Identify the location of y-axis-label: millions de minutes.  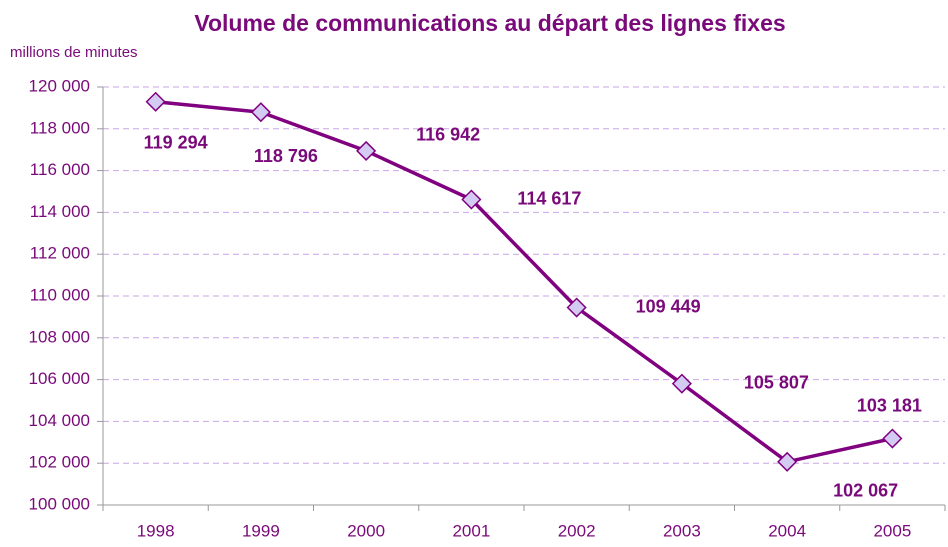
(74, 52).